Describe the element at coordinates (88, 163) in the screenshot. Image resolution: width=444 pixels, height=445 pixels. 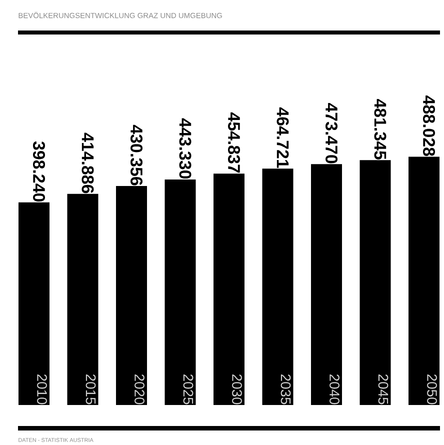
I see `data-label: 414.886` at that location.